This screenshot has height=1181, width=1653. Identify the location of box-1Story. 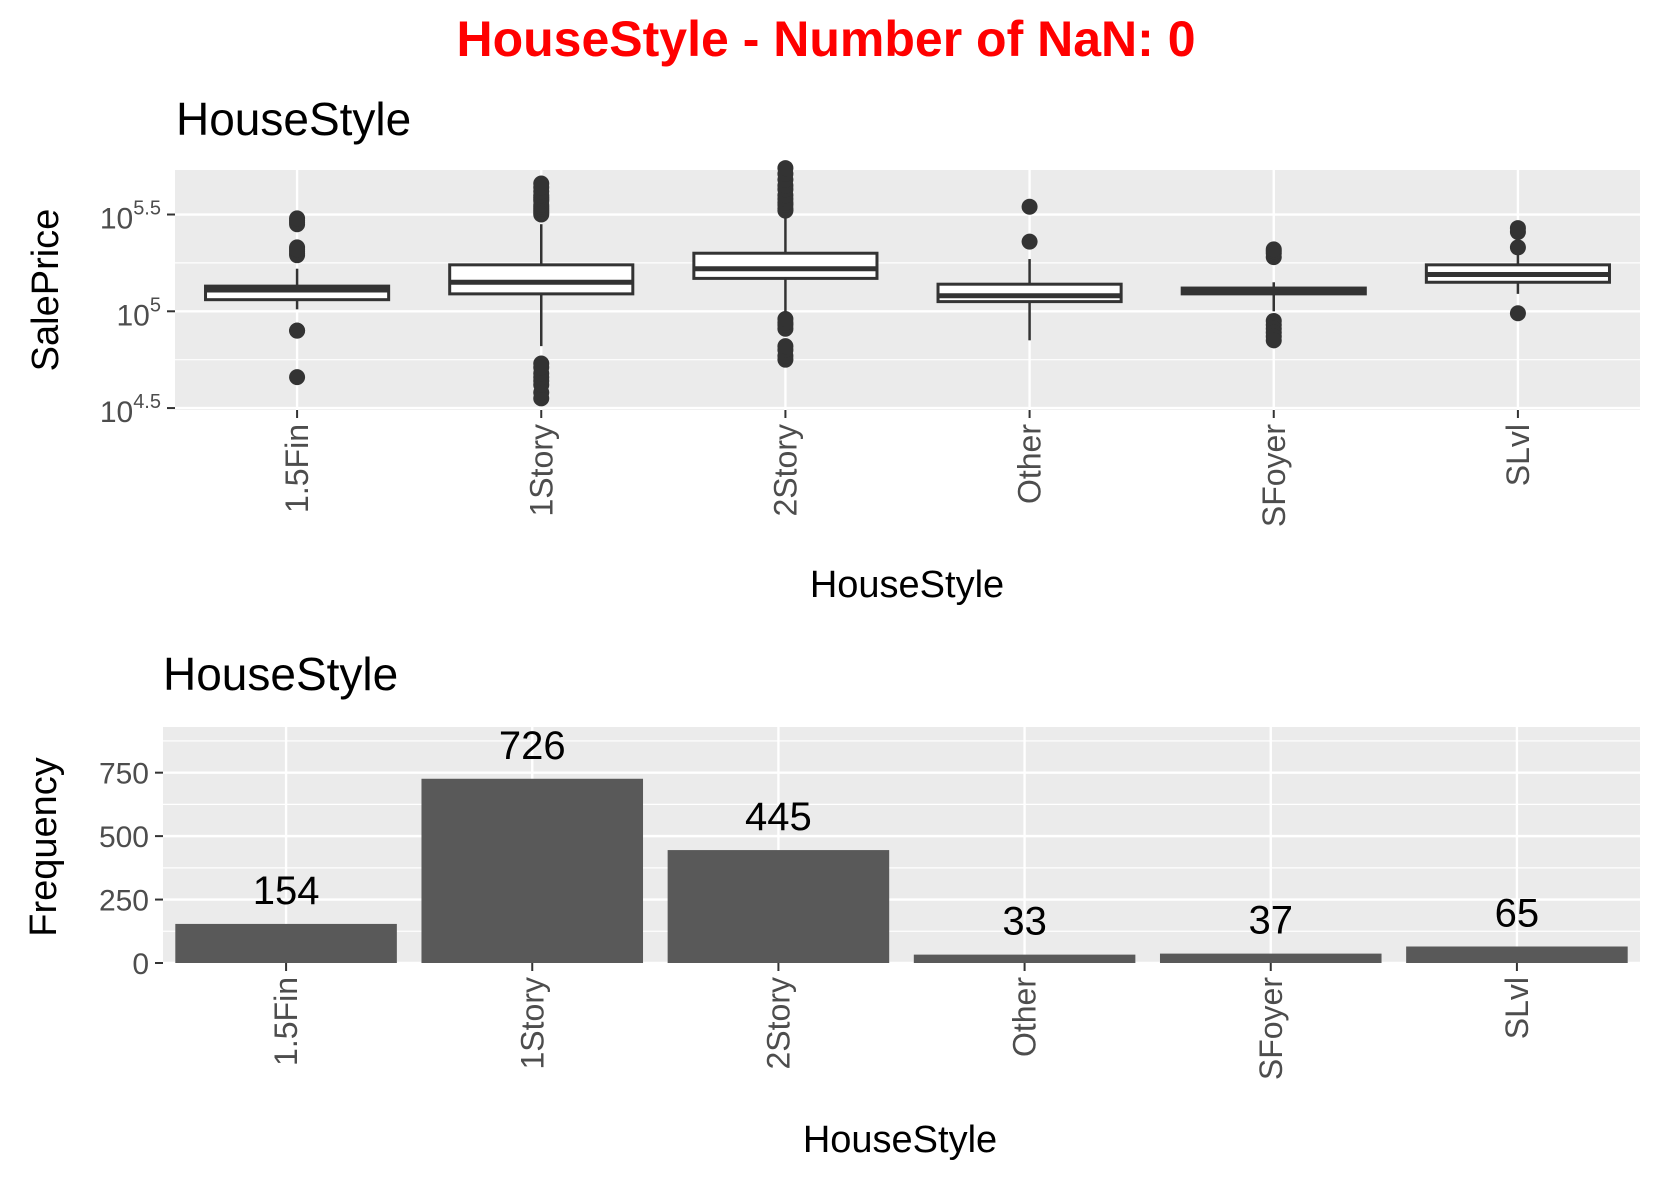
(541, 291).